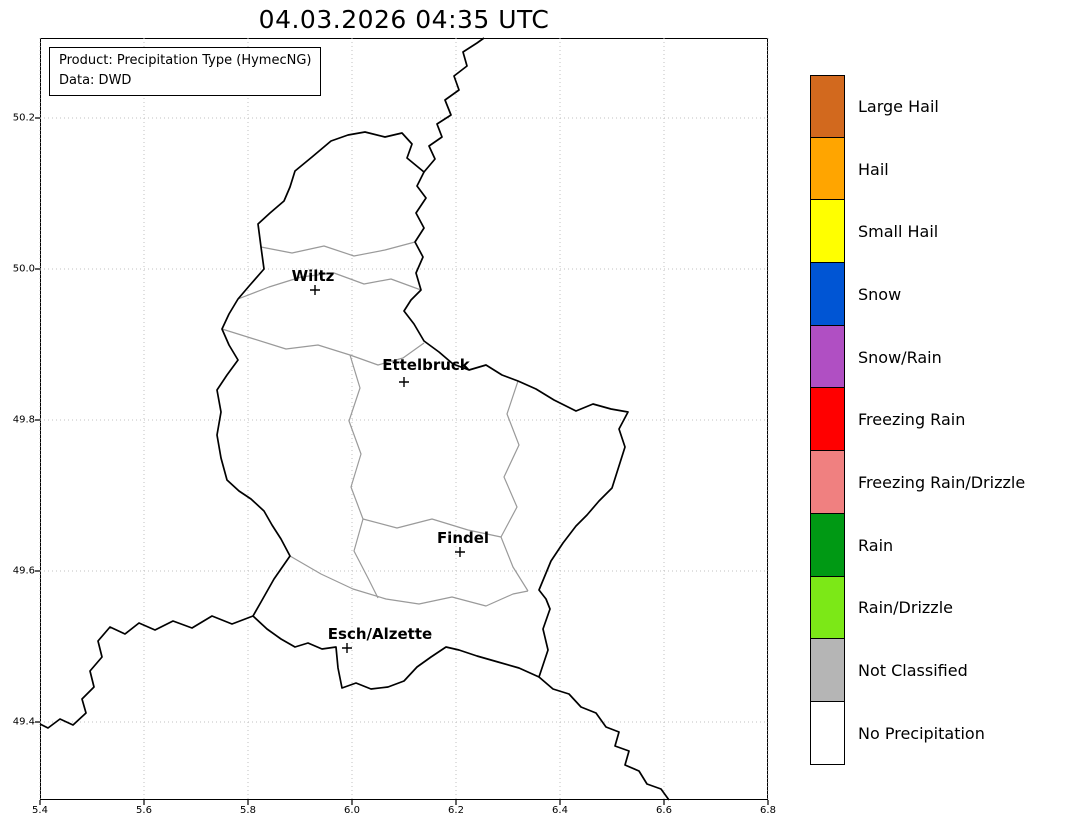 This screenshot has height=828, width=1072. I want to click on x-tick-label: 6.4, so click(560, 810).